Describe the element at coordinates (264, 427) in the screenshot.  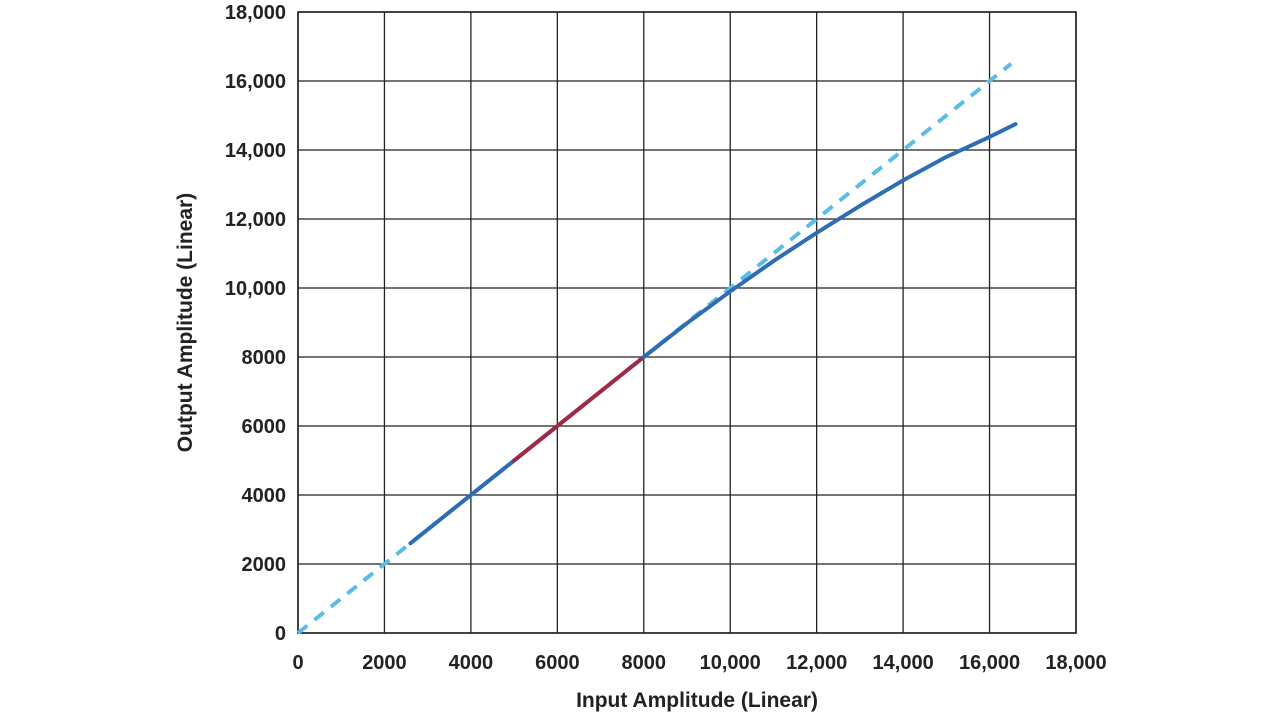
I see `y-tick-label: 6000` at that location.